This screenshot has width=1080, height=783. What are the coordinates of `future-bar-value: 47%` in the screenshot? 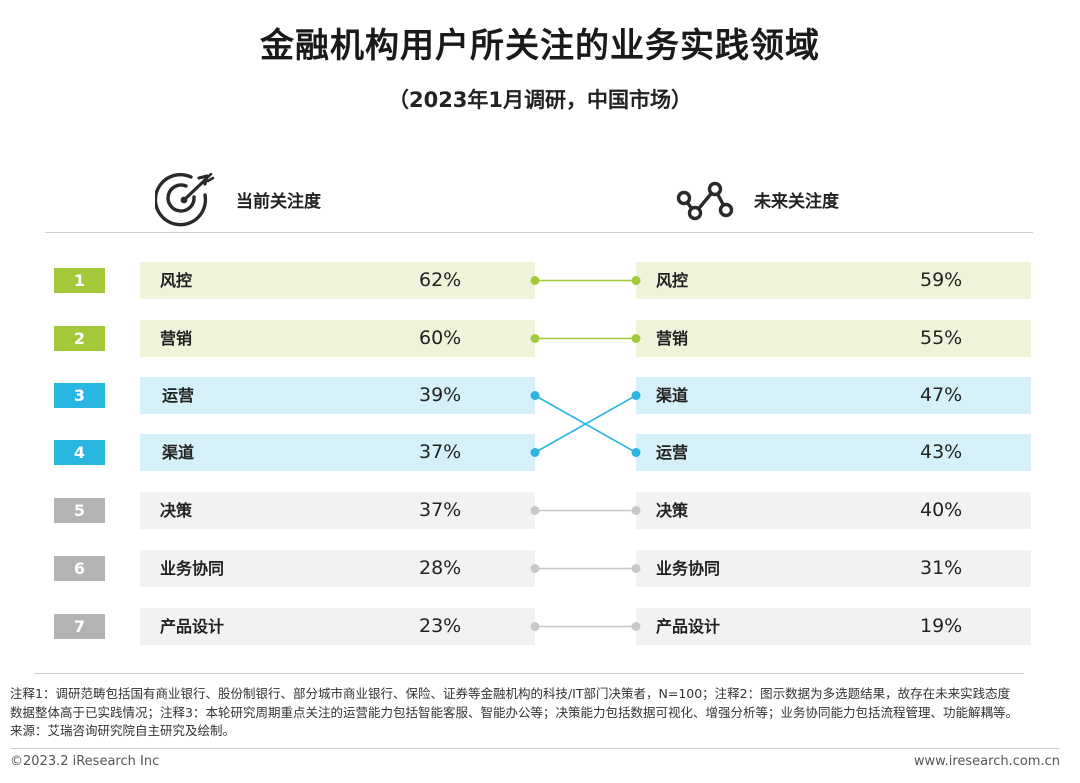 It's located at (941, 395).